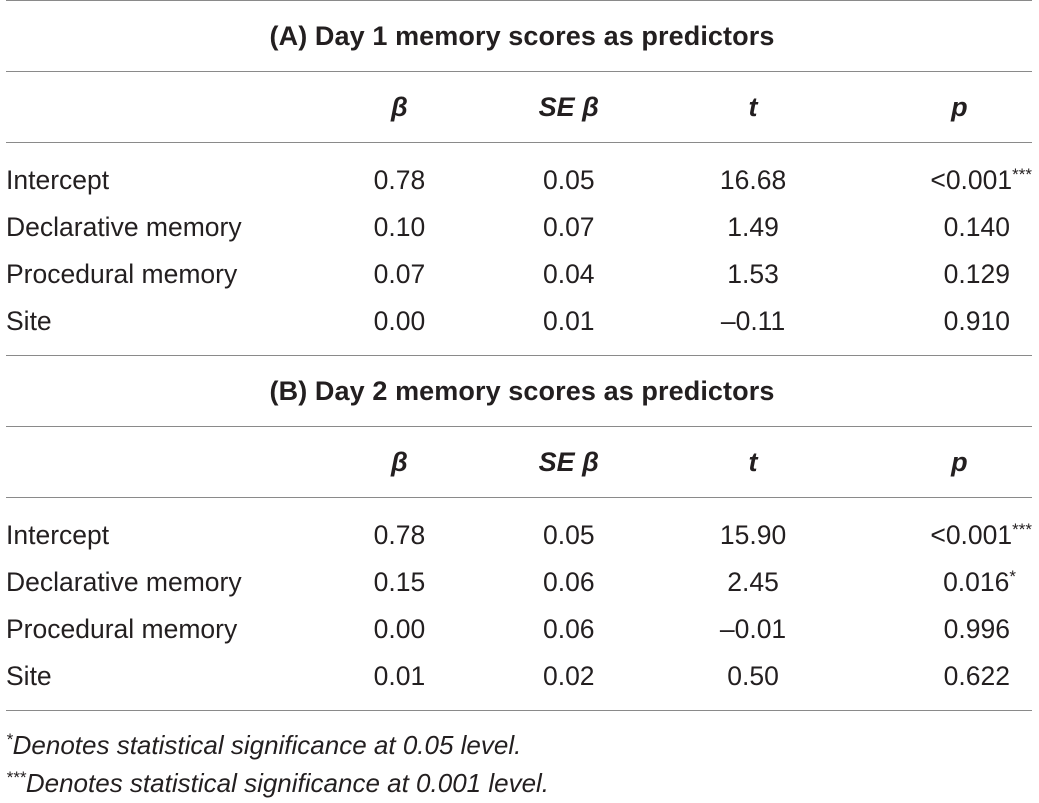 The height and width of the screenshot is (803, 1039). I want to click on p-value: 0.622, so click(976, 676).